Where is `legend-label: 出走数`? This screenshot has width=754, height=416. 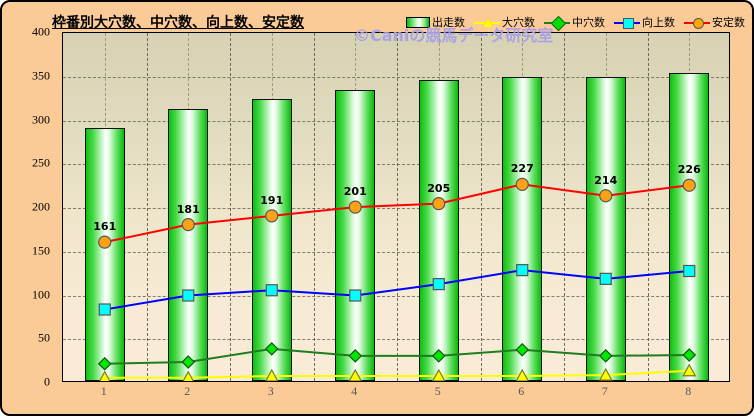 legend-label: 出走数 is located at coordinates (448, 22).